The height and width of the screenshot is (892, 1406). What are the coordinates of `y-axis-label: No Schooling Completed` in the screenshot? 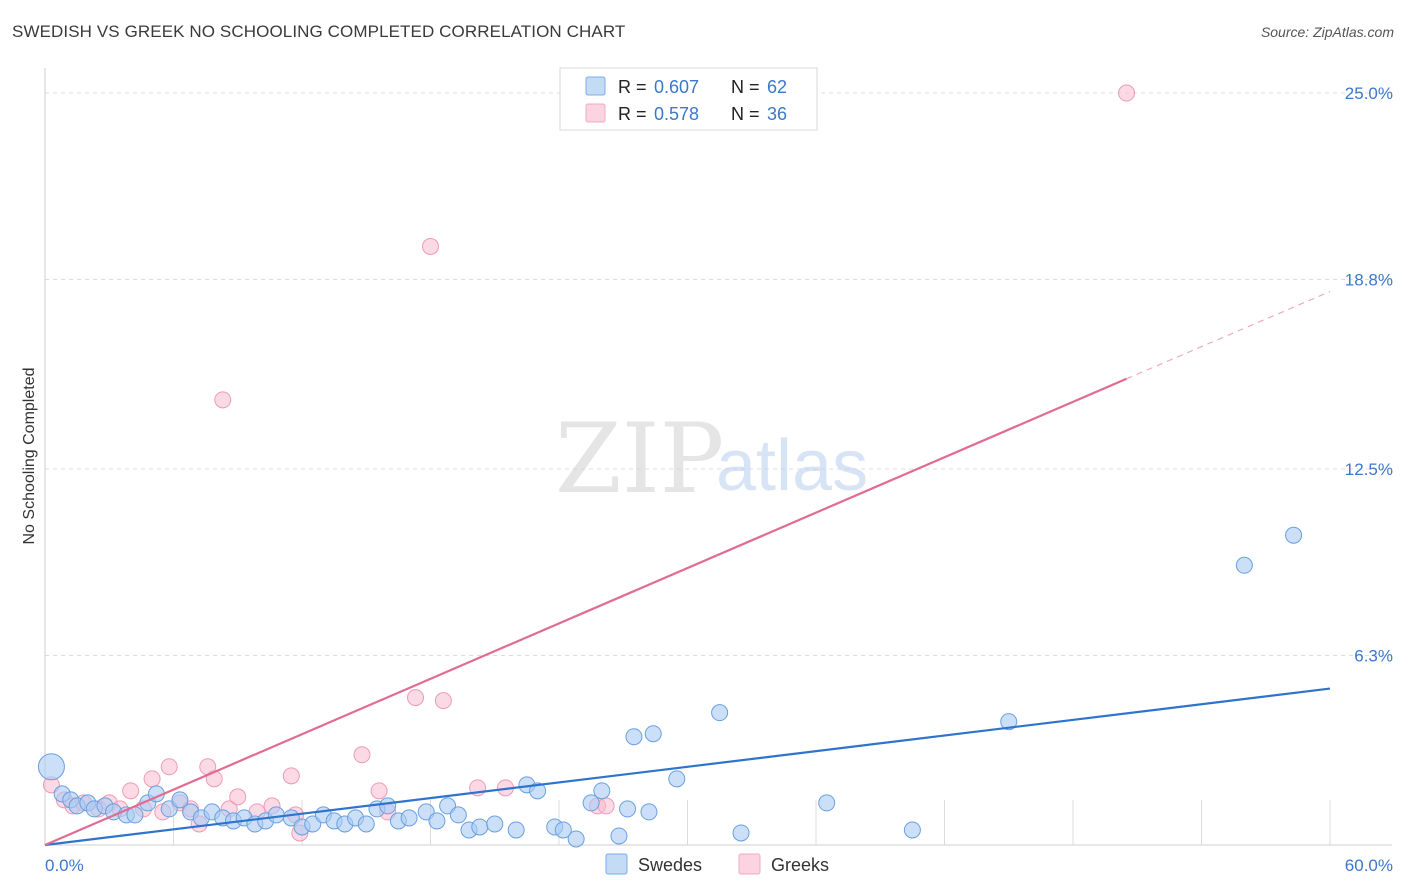 It's located at (29, 456).